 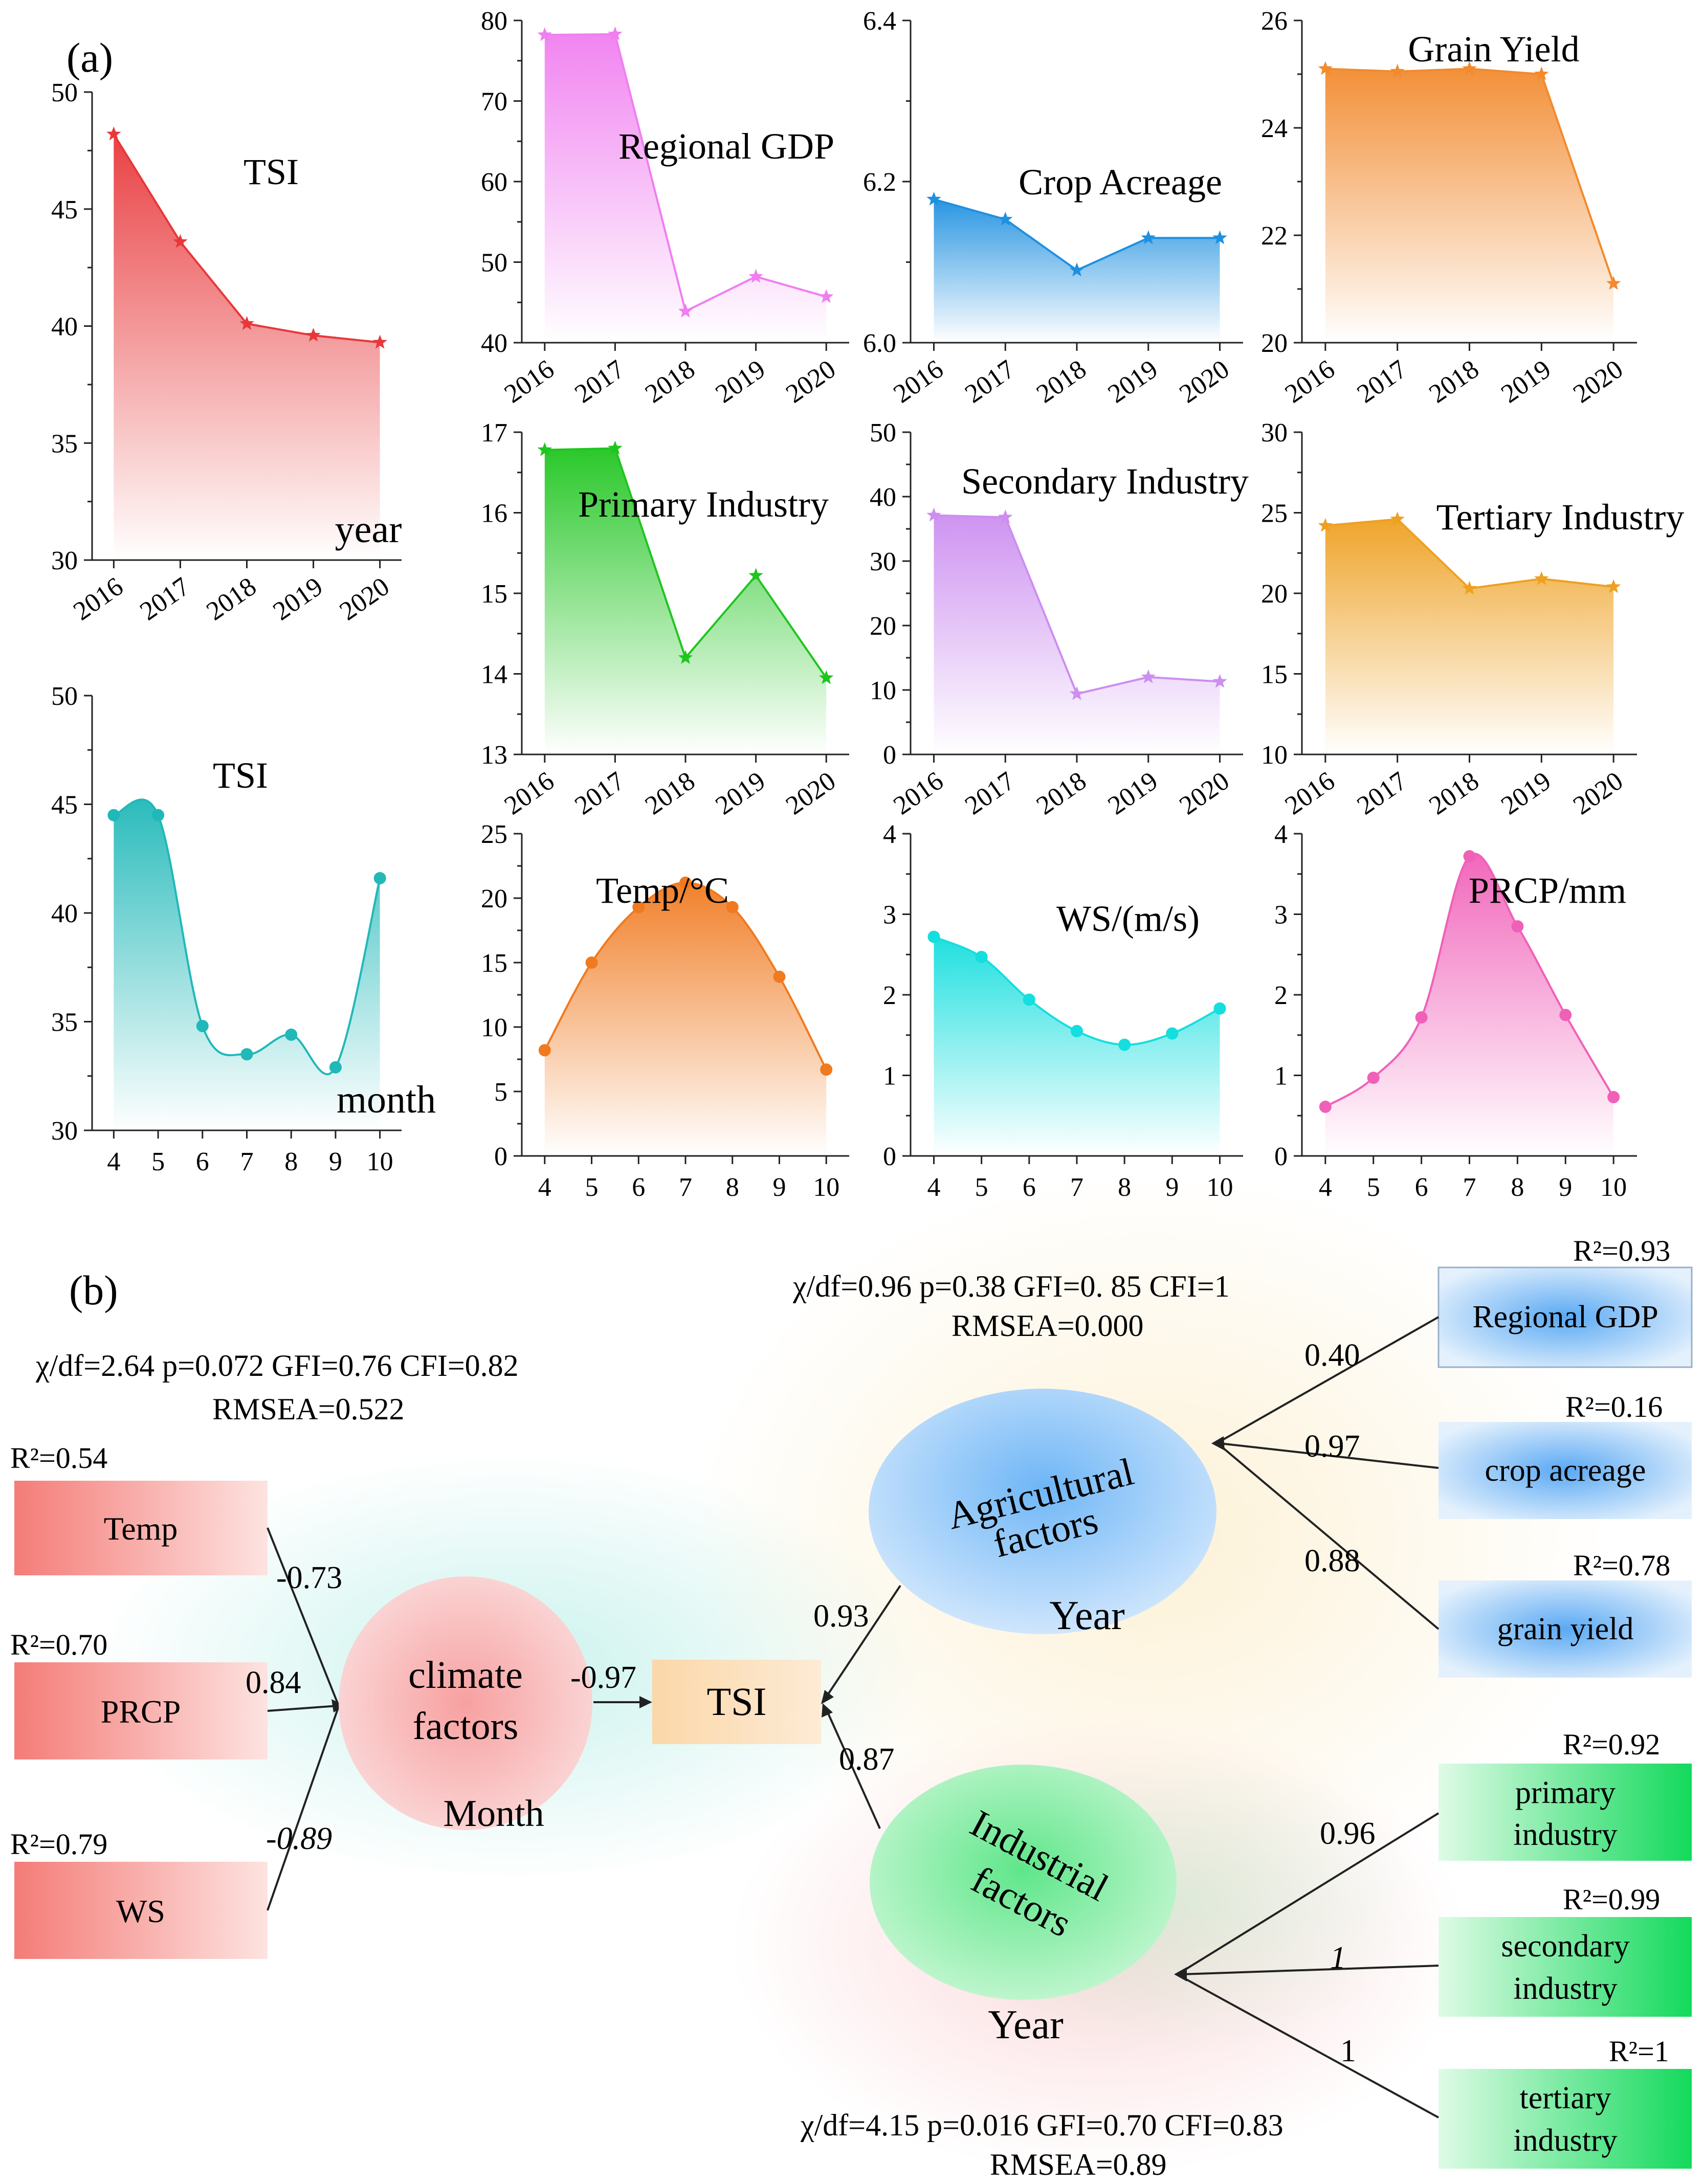 I want to click on industrial-arrows, so click(x=1310, y=1965).